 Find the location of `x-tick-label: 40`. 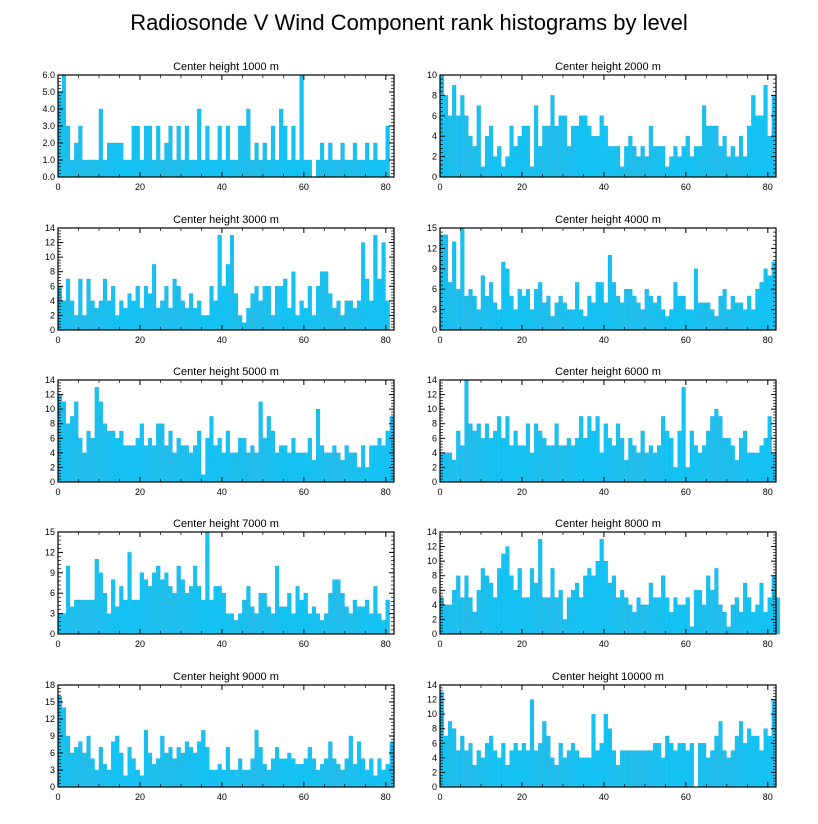

x-tick-label: 40 is located at coordinates (604, 644).